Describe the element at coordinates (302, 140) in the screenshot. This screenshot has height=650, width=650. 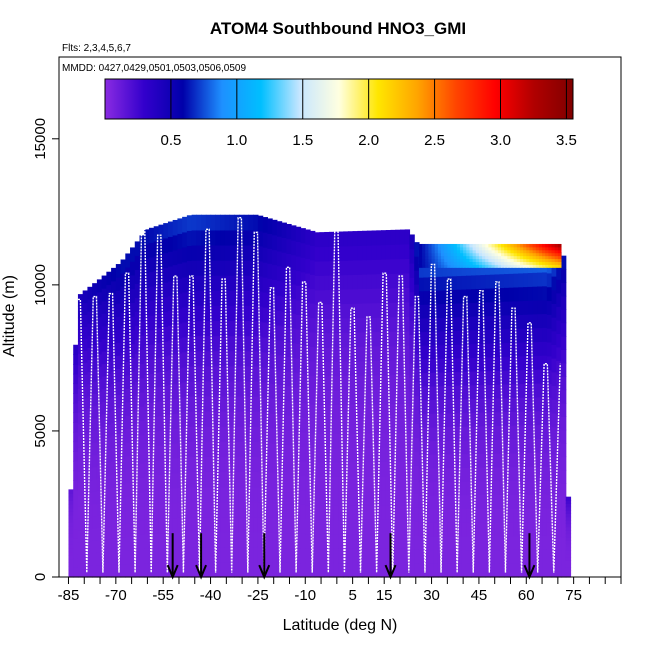
I see `colorbar-tick-label: 1.5` at that location.